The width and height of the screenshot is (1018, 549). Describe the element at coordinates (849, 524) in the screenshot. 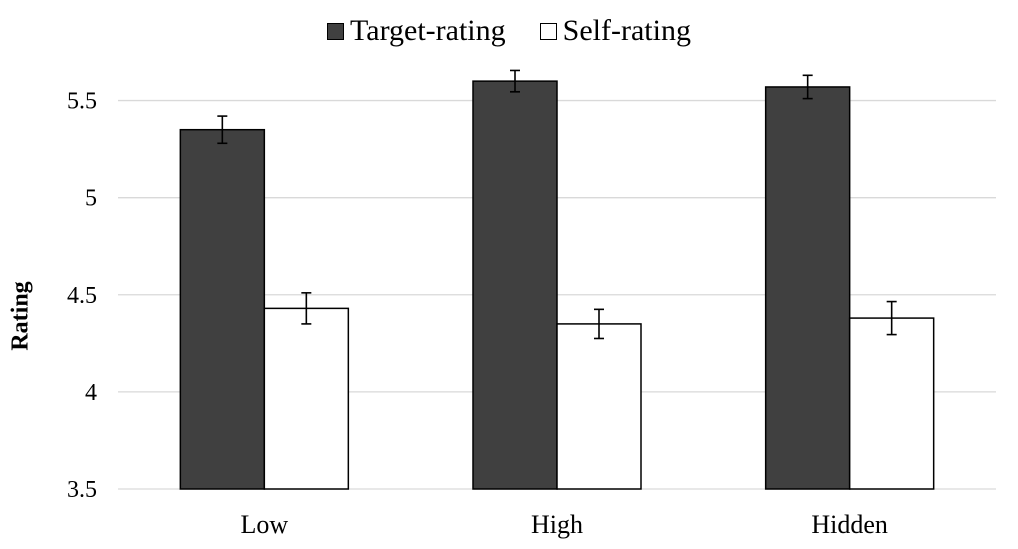

I see `x-tick-label: Hidden` at that location.